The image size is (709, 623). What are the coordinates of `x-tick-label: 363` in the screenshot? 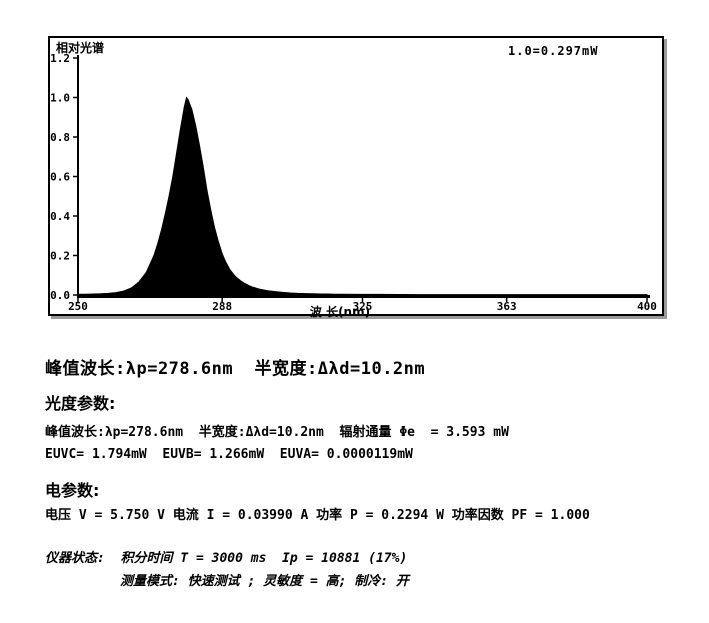 It's located at (507, 306).